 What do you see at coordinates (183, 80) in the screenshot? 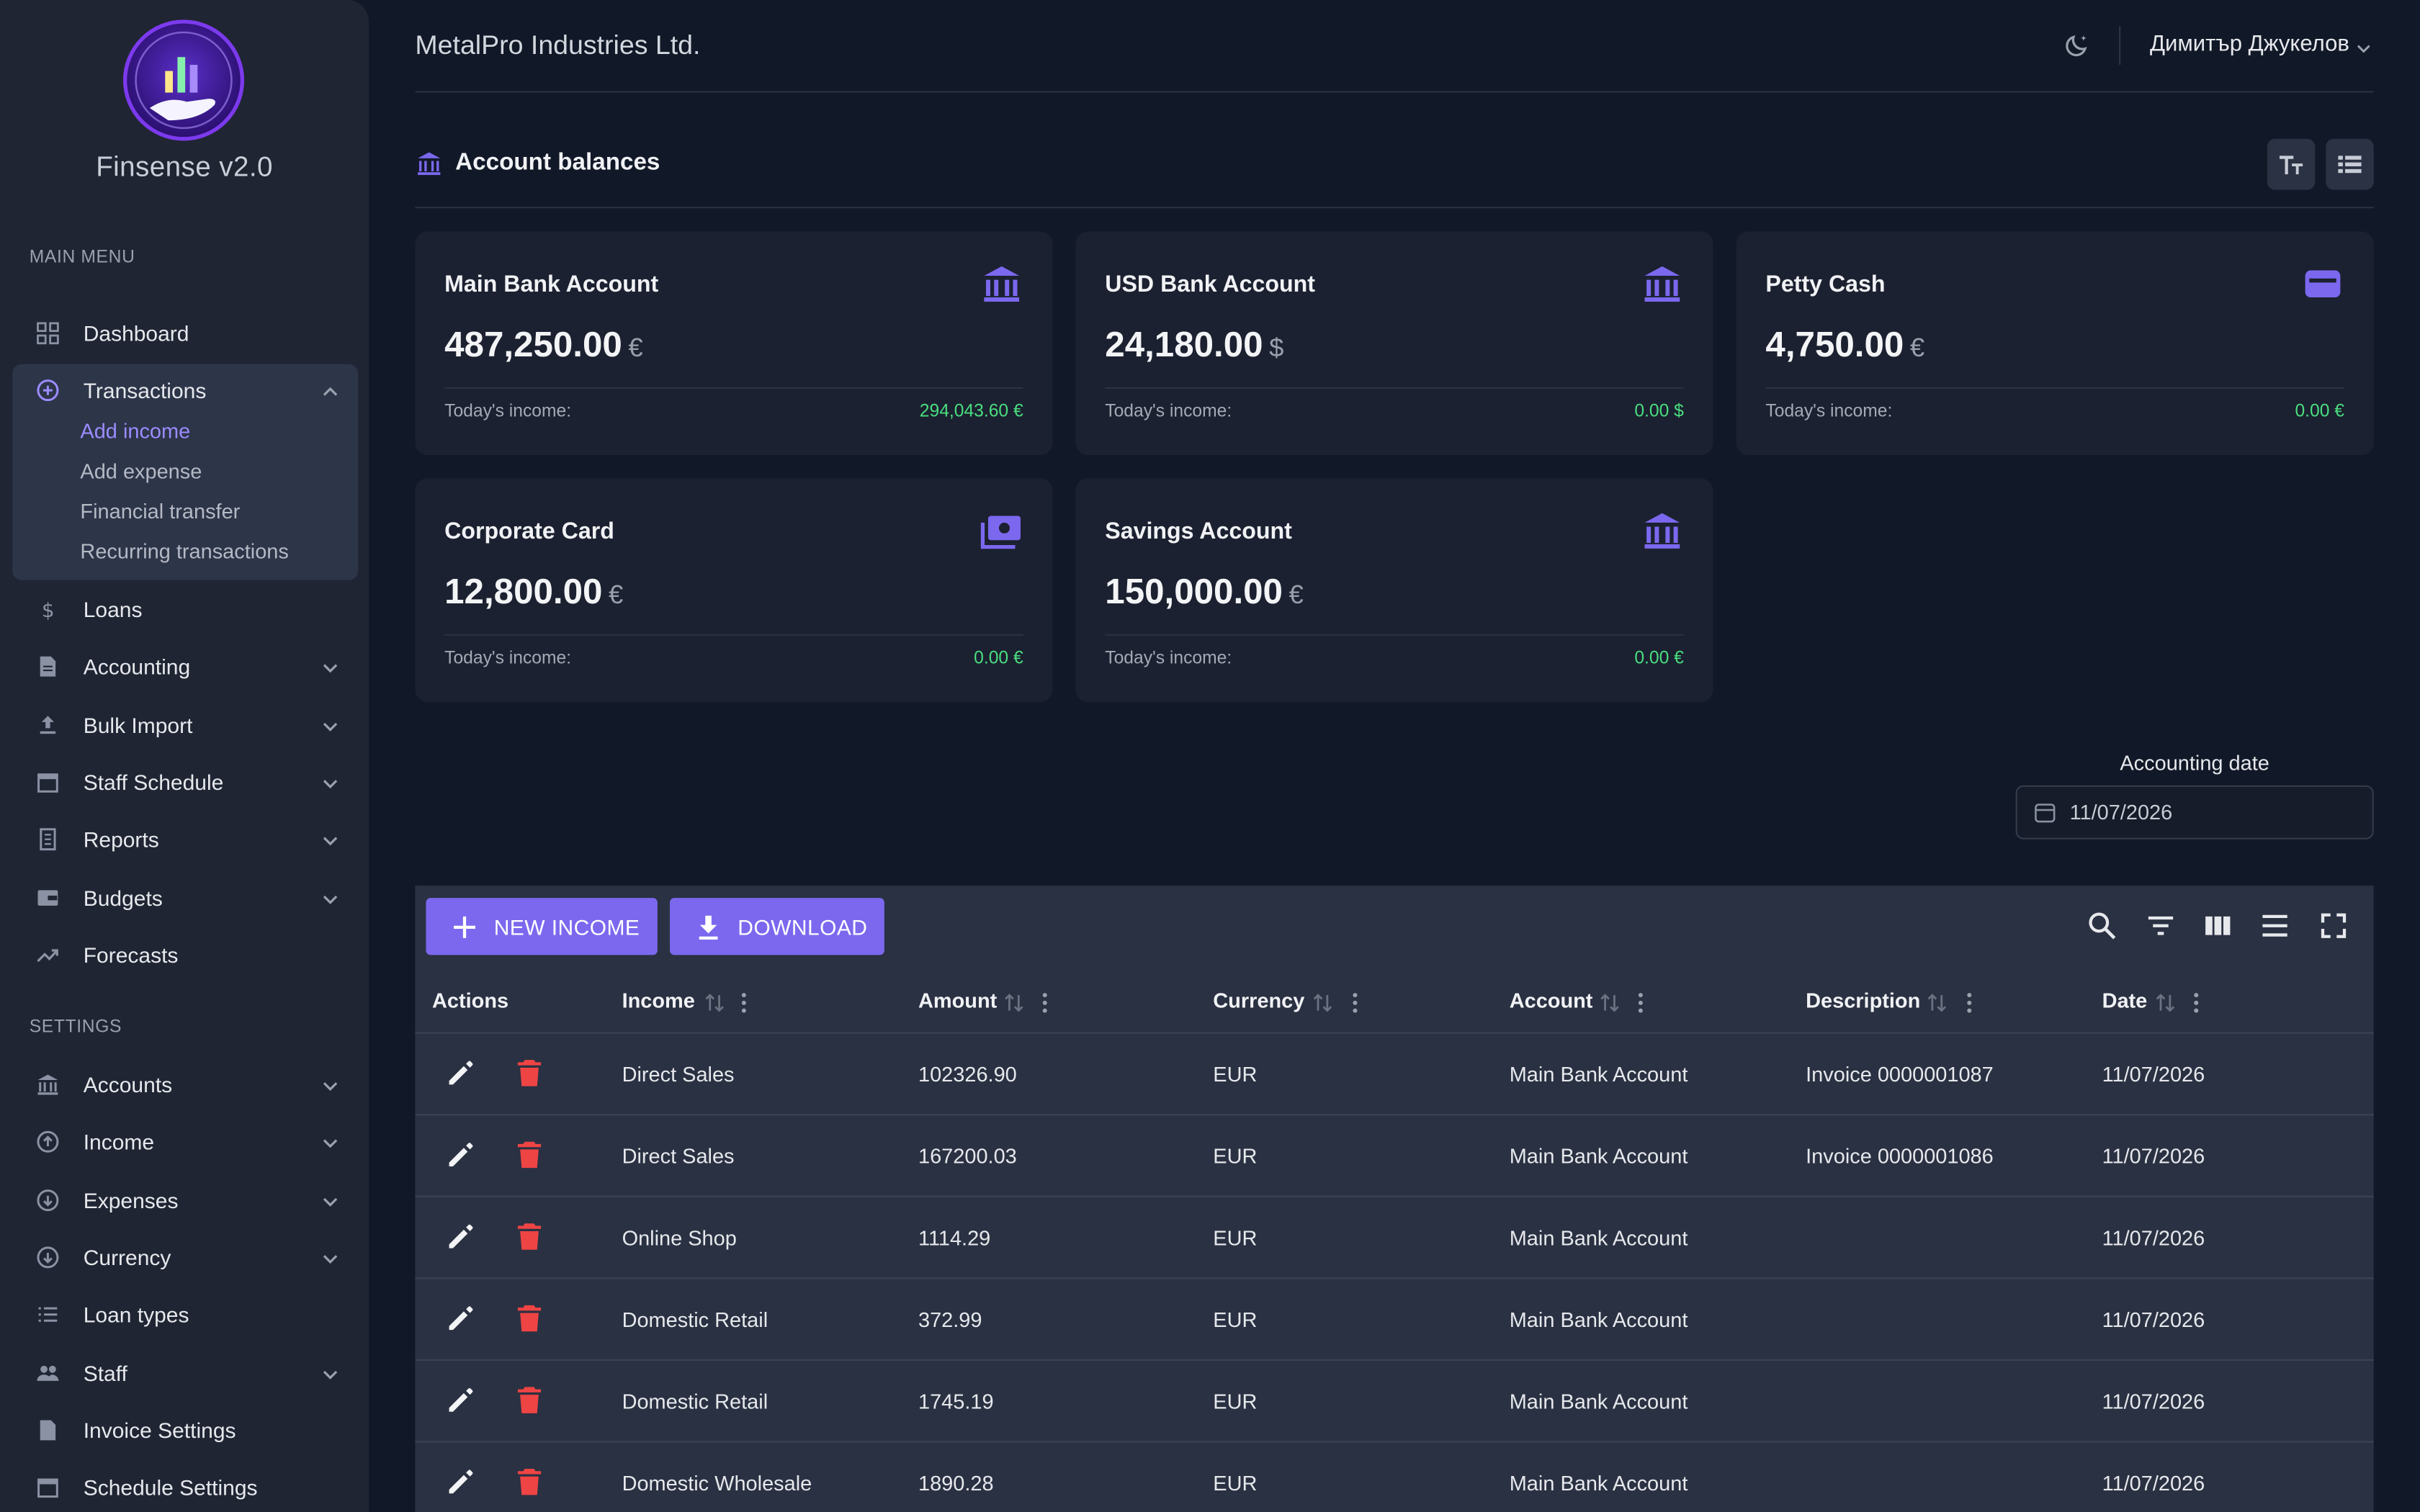
I see `app-logo` at bounding box center [183, 80].